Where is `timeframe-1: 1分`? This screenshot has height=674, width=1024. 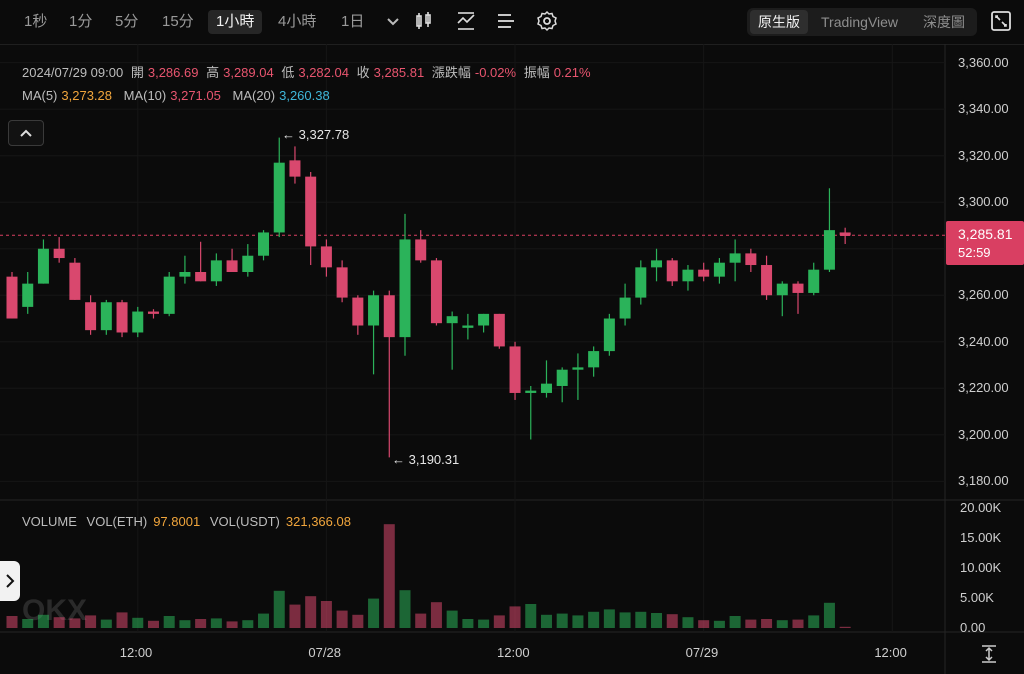
timeframe-1: 1分 is located at coordinates (81, 21).